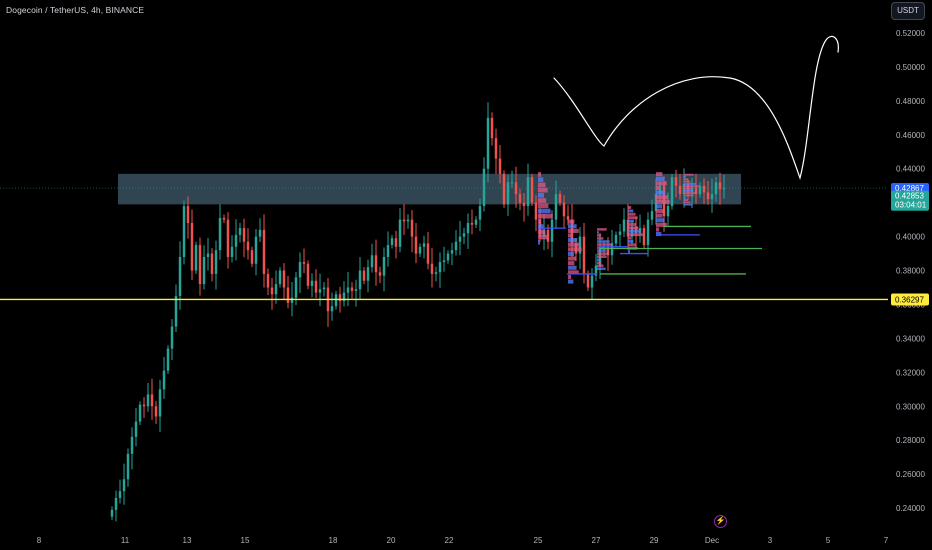 The width and height of the screenshot is (932, 550). What do you see at coordinates (463, 540) in the screenshot?
I see `time-axis: 8 11 13 15 18 20 22 25 27 29 Dec 3 5 7` at bounding box center [463, 540].